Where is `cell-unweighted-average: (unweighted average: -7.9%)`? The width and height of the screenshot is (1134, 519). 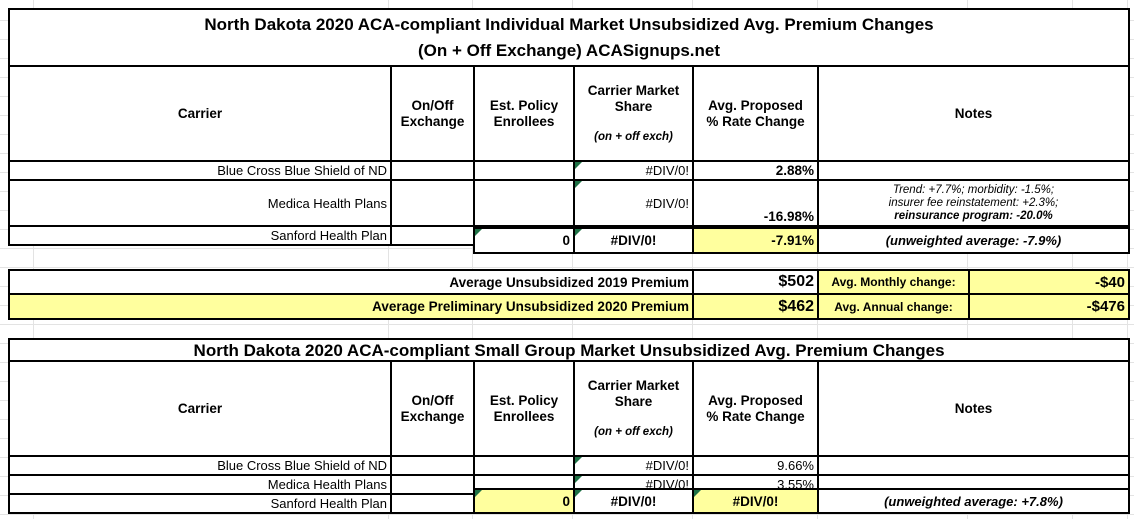 cell-unweighted-average: (unweighted average: -7.9%) is located at coordinates (973, 240).